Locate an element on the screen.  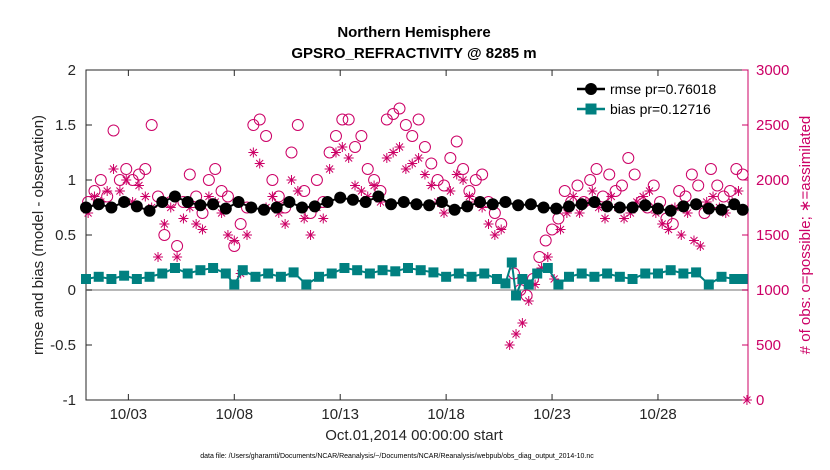
x-tick-label: 10/08 is located at coordinates (235, 414).